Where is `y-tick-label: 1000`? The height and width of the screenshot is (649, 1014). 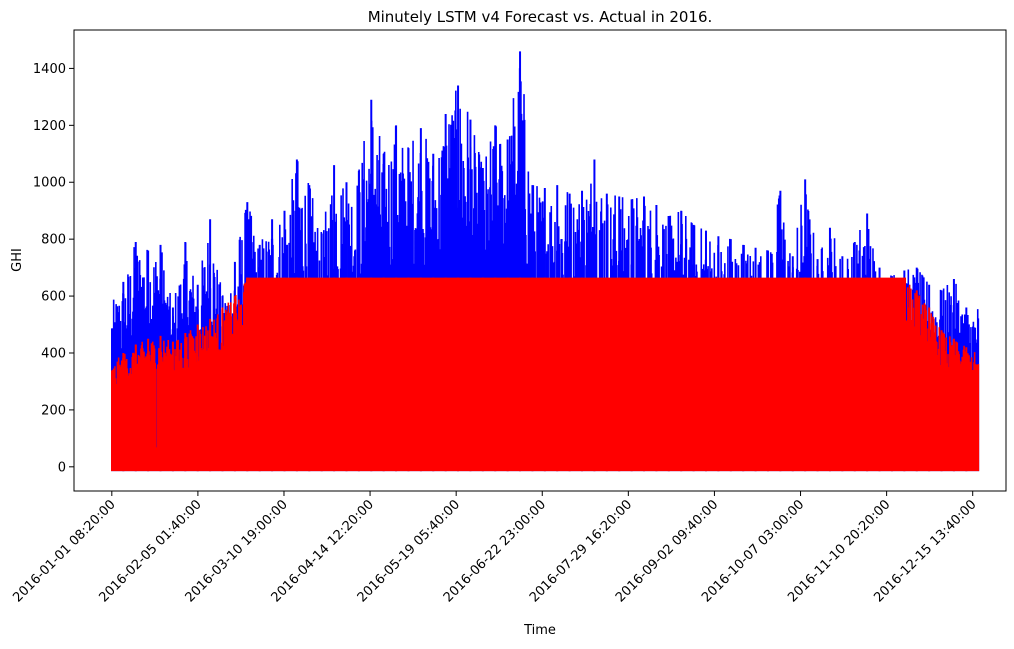 y-tick-label: 1000 is located at coordinates (49, 183).